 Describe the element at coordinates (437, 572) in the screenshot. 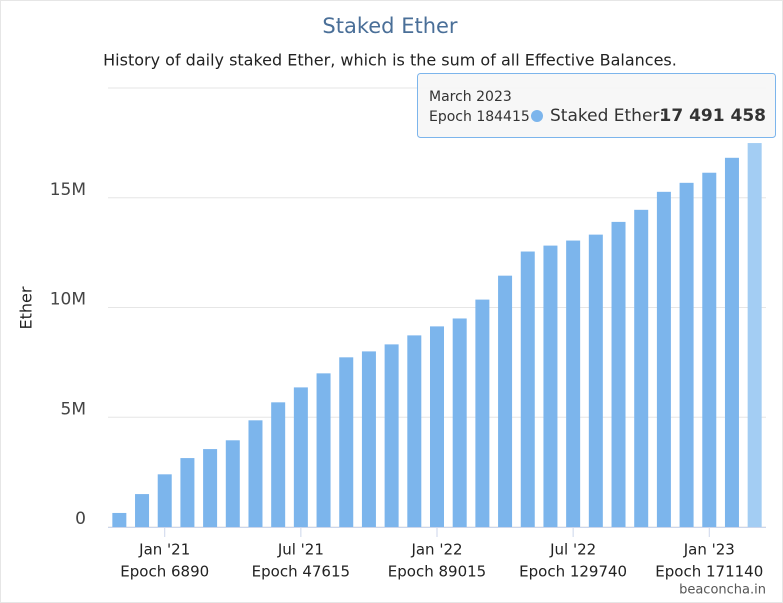

I see `x-tick-epoch: Epoch 89015` at that location.